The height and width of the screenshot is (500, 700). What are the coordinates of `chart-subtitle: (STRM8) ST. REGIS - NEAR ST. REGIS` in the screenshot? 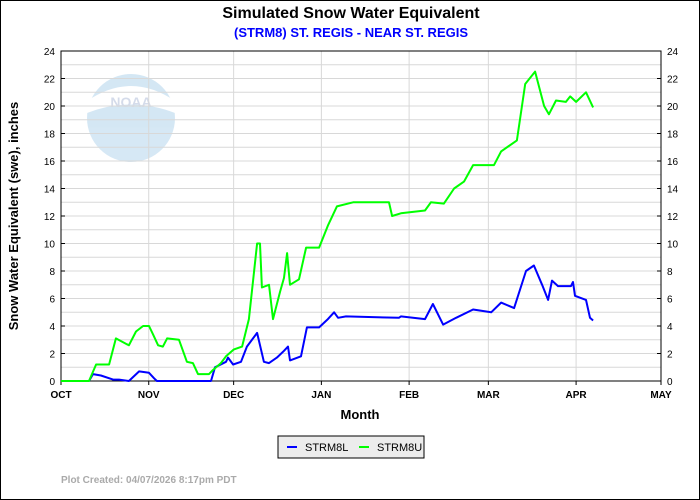 It's located at (351, 32).